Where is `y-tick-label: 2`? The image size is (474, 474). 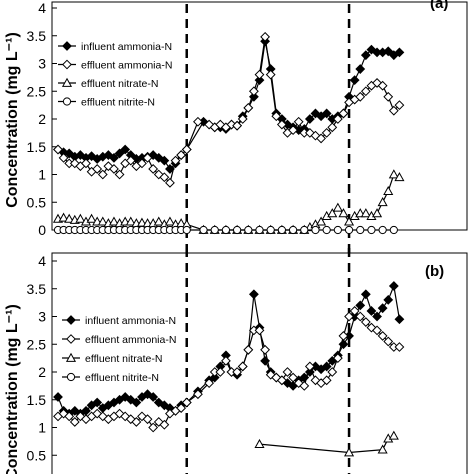
y-tick-label: 2 is located at coordinates (42, 119).